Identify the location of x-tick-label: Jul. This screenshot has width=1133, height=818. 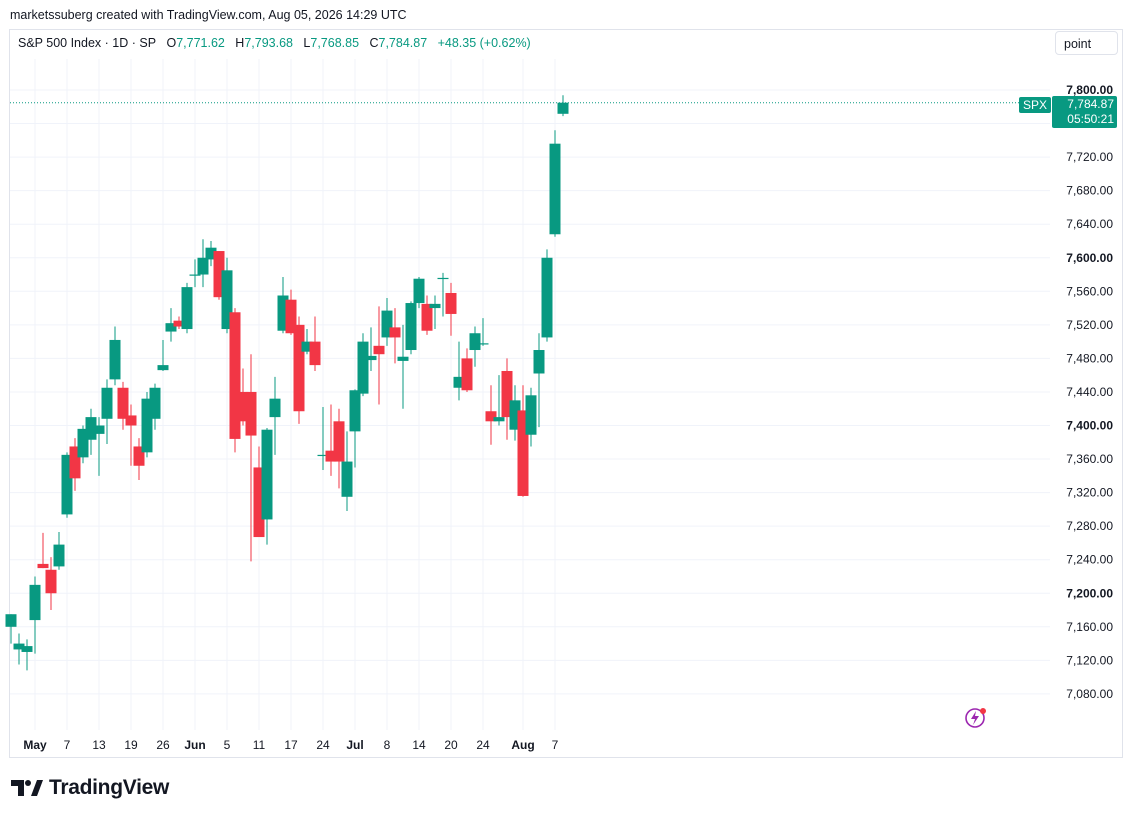
(354, 745).